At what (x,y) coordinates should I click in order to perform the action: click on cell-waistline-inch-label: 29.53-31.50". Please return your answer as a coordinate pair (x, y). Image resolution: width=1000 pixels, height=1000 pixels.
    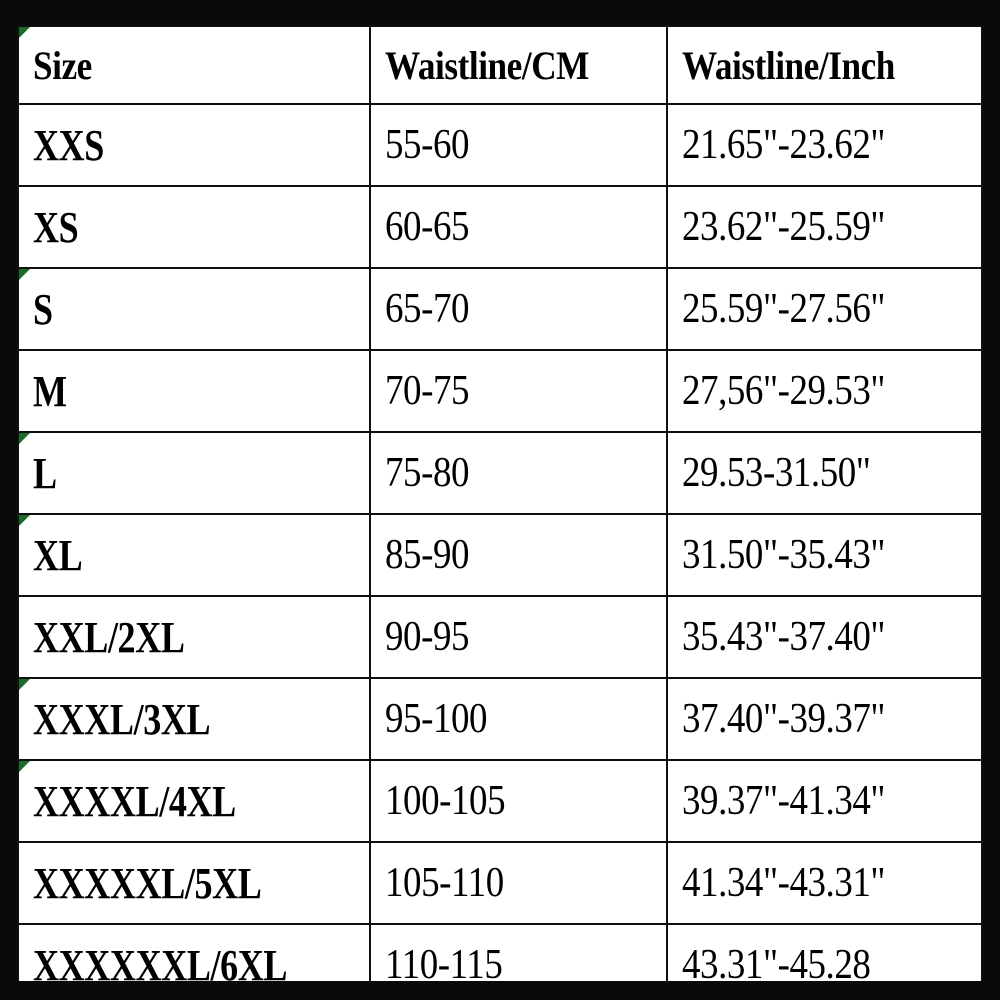
    Looking at the image, I should click on (776, 473).